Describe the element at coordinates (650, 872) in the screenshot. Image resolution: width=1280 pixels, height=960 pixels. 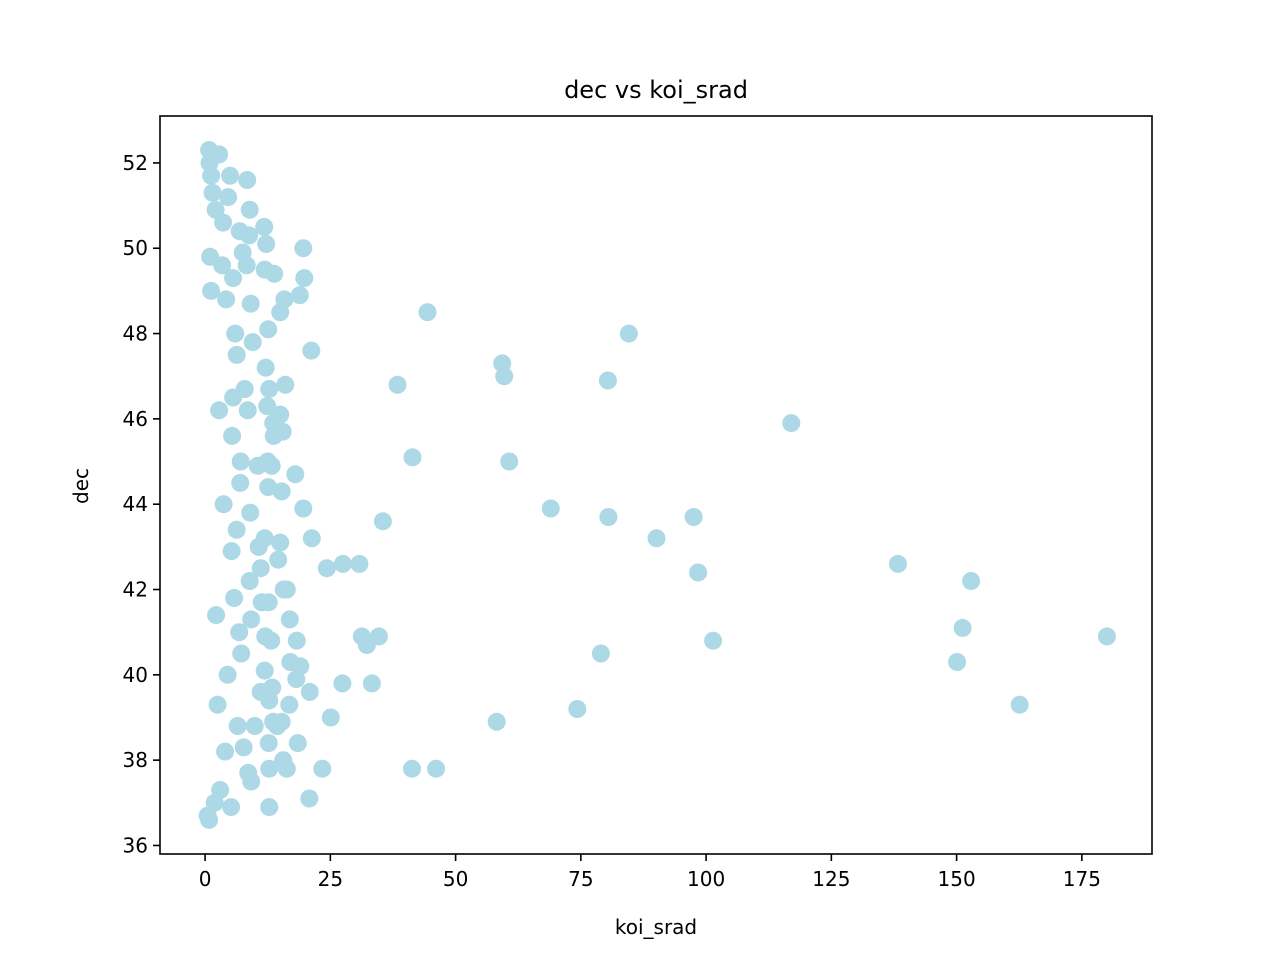
I see `x-axis: 0 25 50 75 100 125 150 175` at that location.